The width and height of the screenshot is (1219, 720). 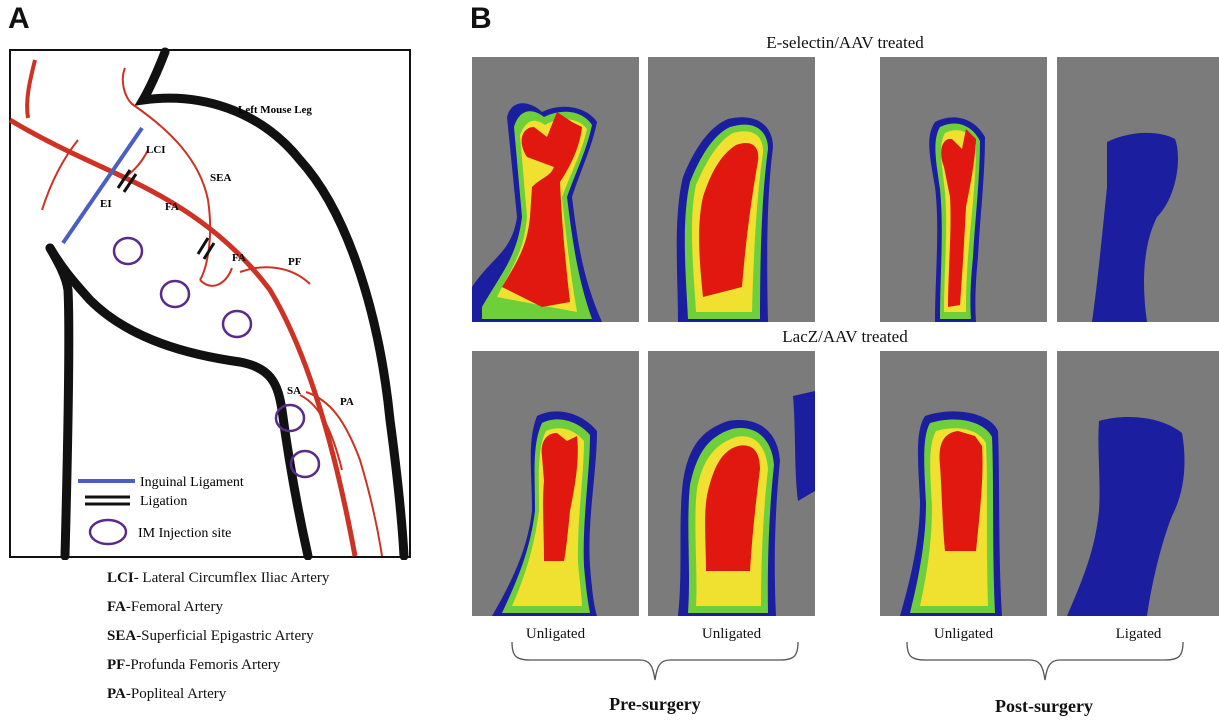 What do you see at coordinates (344, 474) in the screenshot?
I see `pa-artery` at bounding box center [344, 474].